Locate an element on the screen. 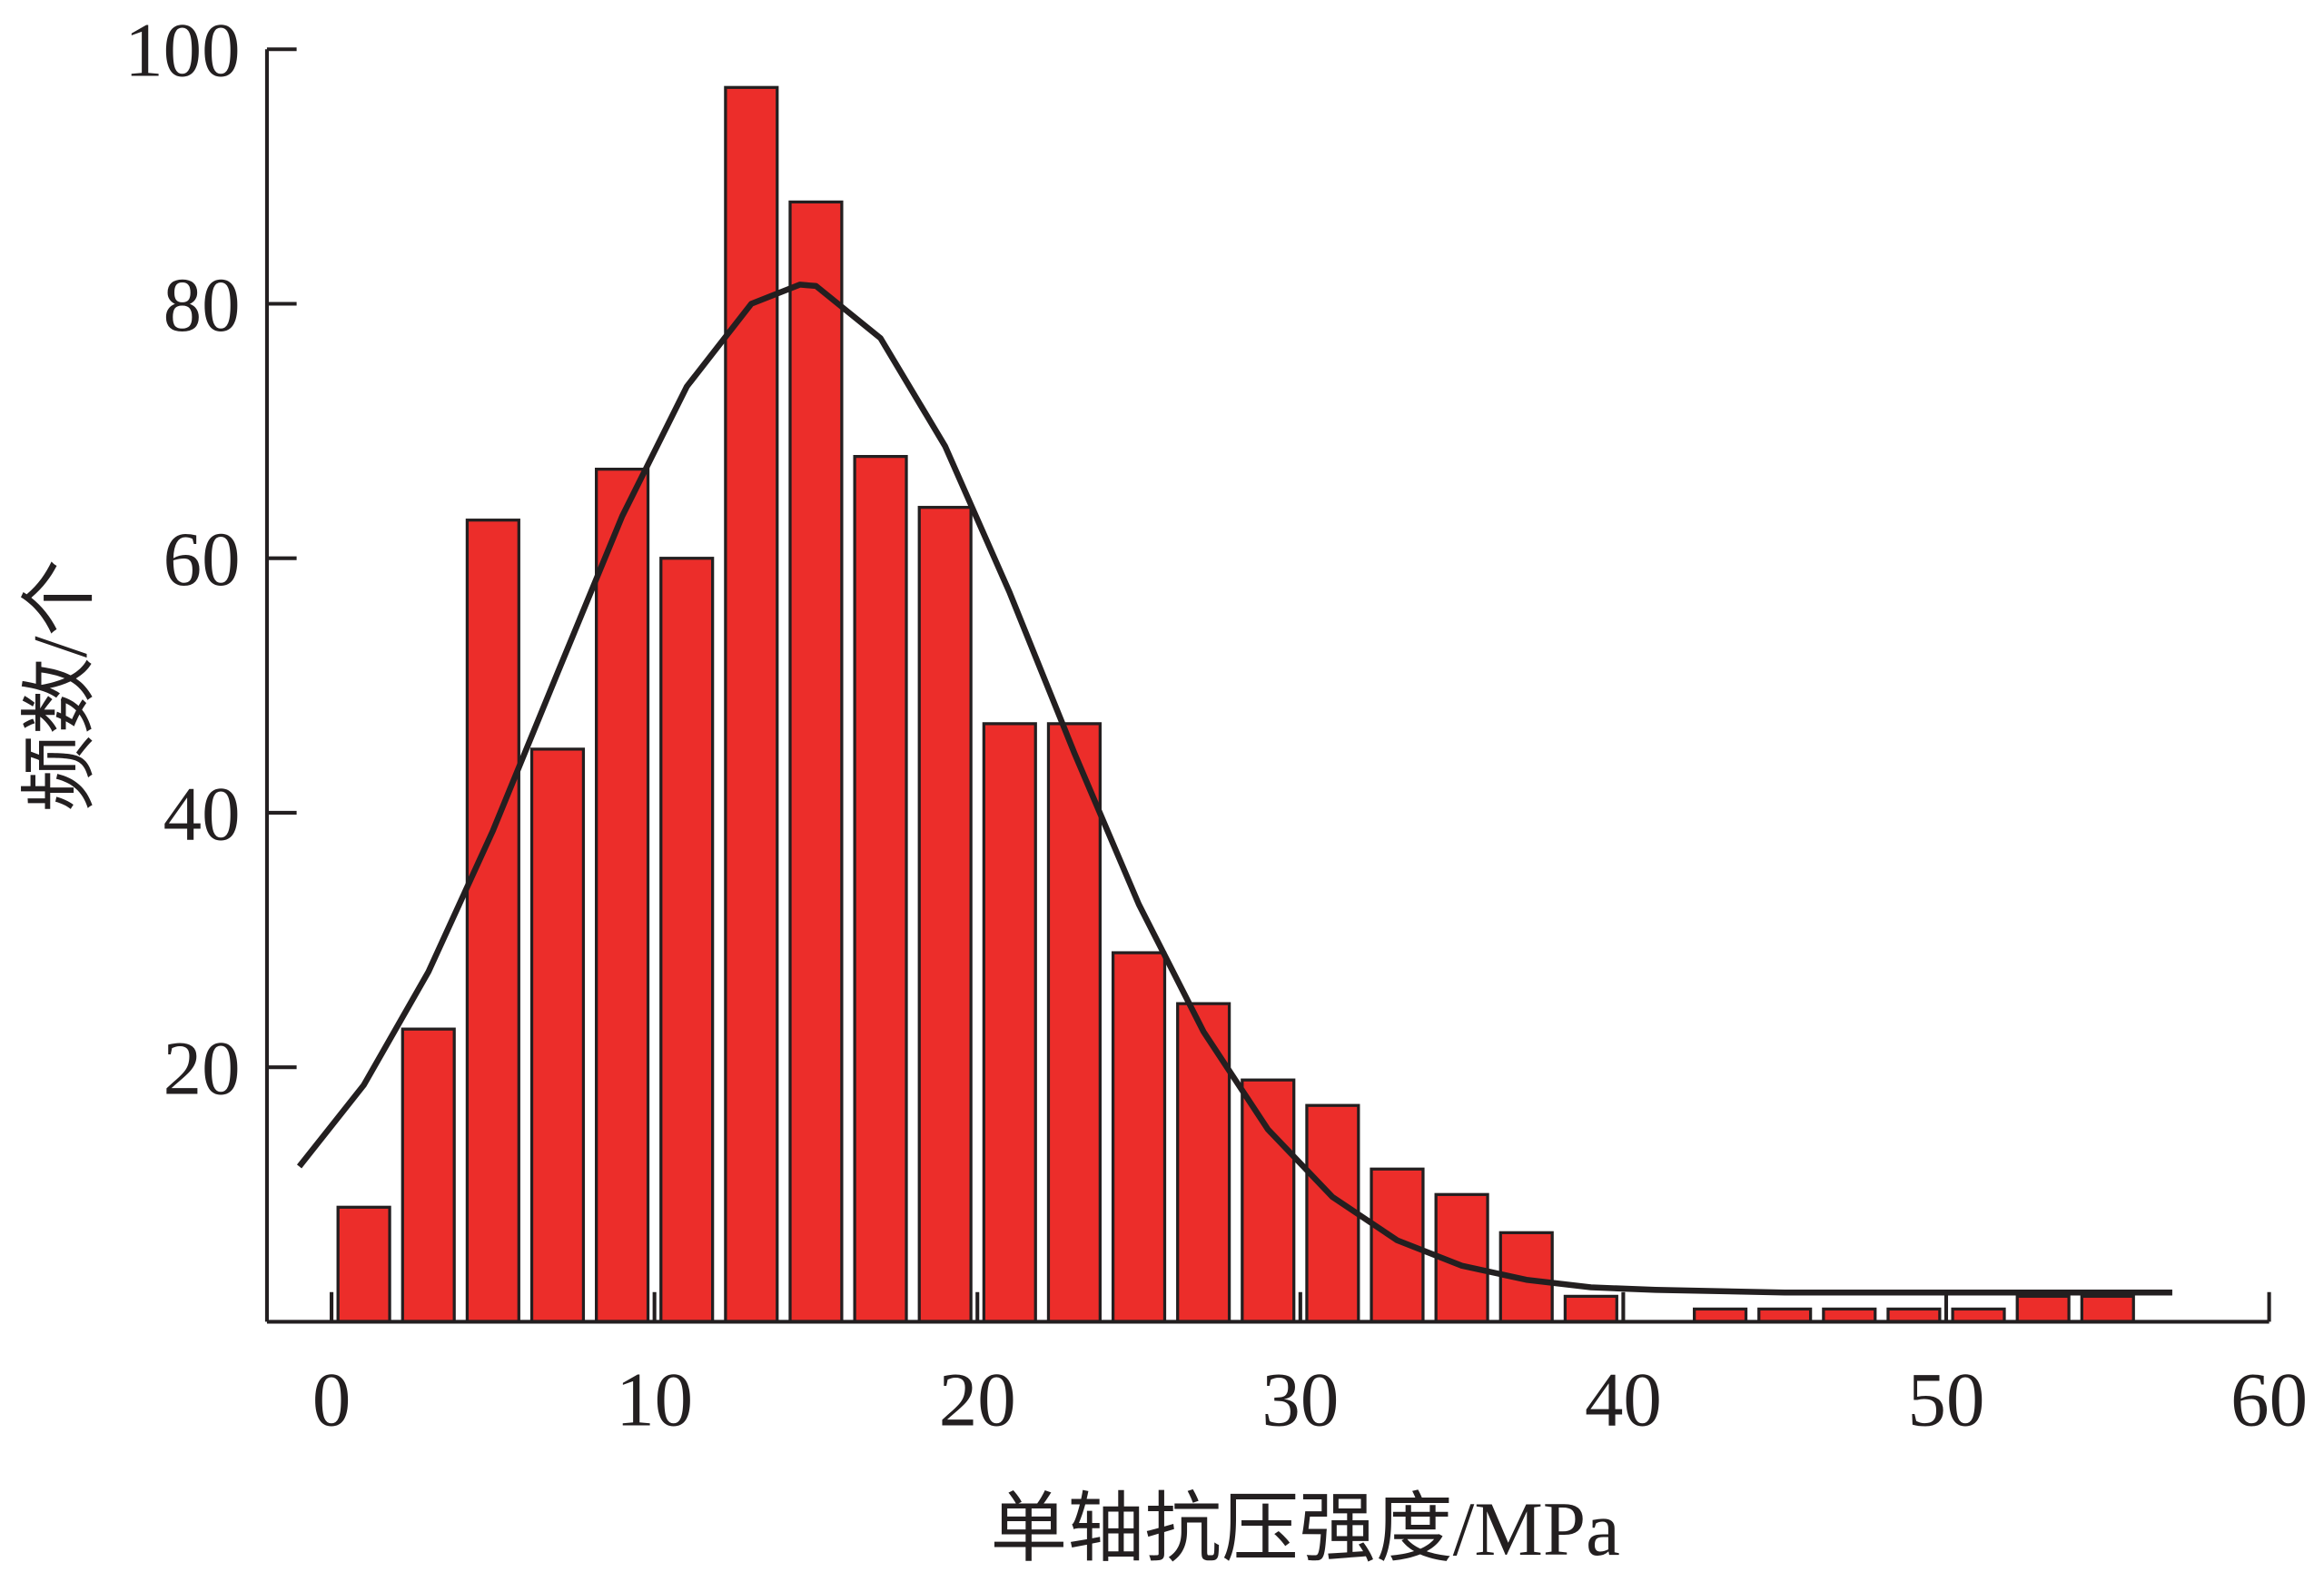  x-axis-label: 单轴抗压强度/MPa is located at coordinates (1304, 1529).